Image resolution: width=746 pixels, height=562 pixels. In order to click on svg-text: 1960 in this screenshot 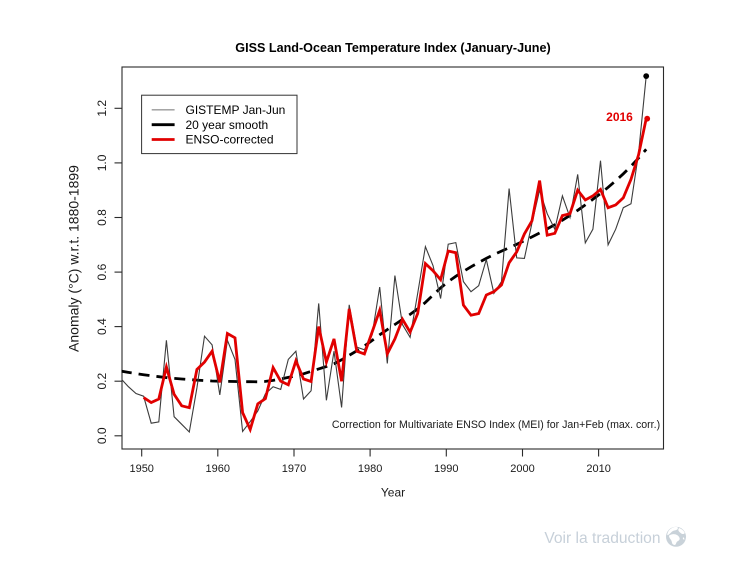, I will do `click(218, 469)`.